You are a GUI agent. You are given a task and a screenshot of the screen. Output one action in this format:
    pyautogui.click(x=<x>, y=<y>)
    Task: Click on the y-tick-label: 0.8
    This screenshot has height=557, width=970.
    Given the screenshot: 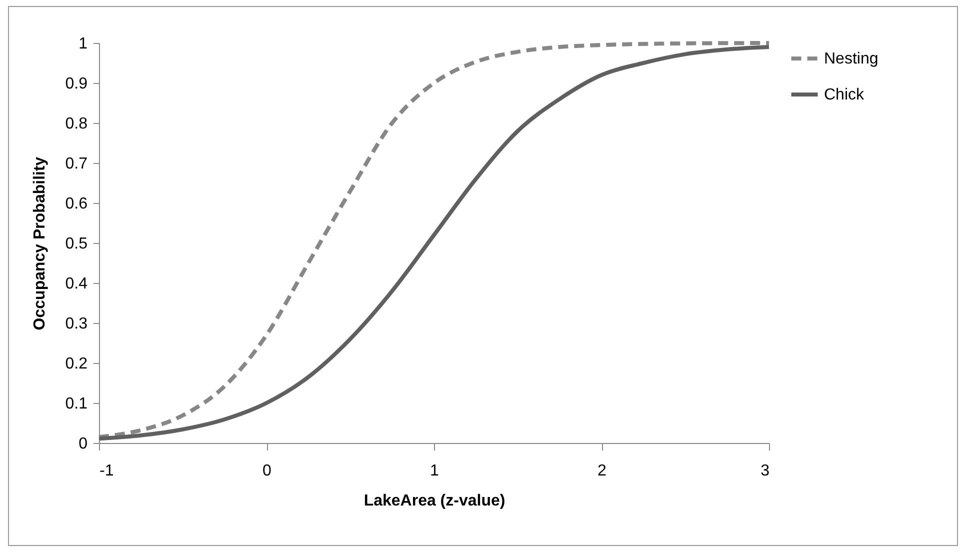 What is the action you would take?
    pyautogui.click(x=76, y=124)
    